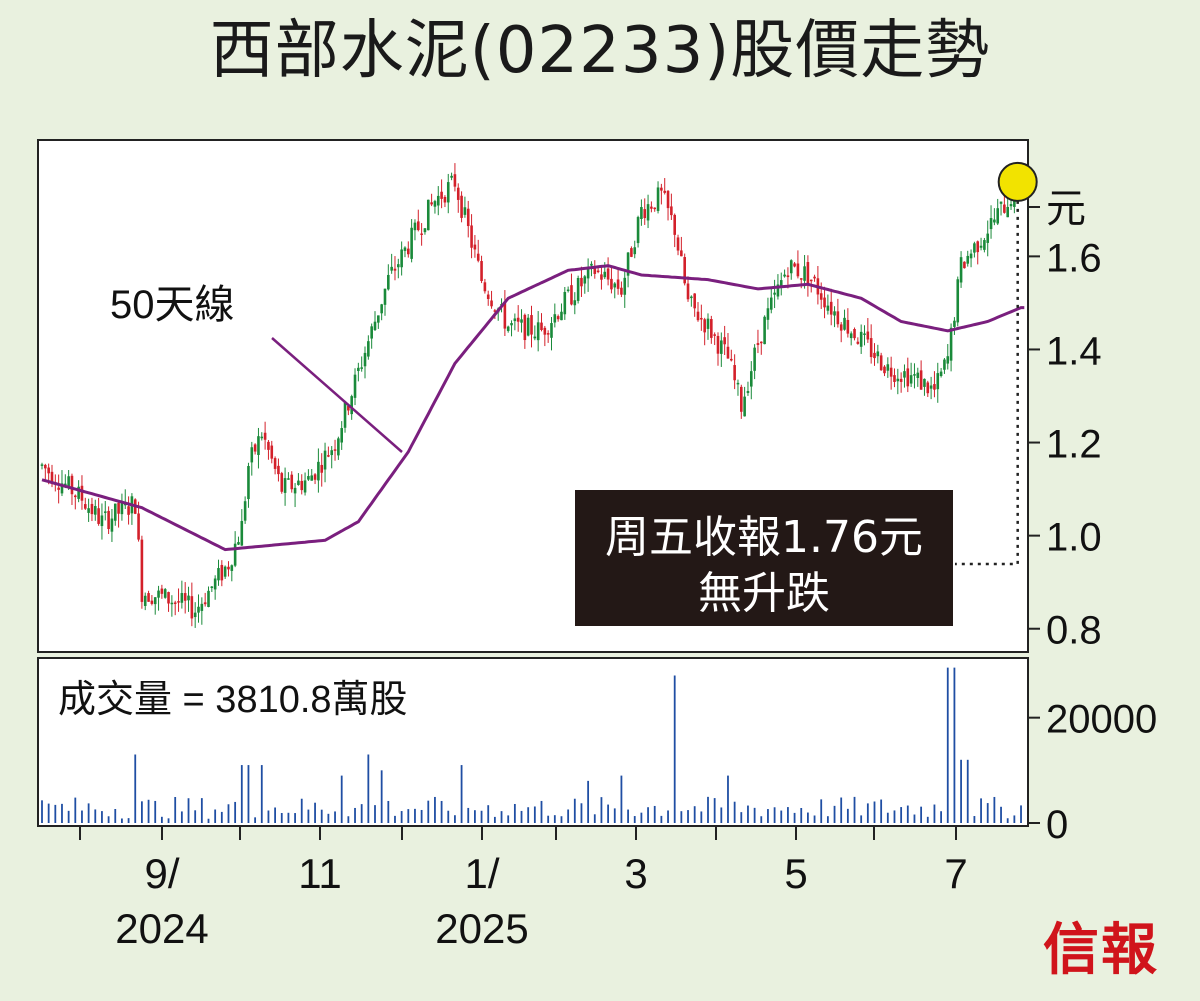 The height and width of the screenshot is (1001, 1200). I want to click on date-tick-label: 9/, so click(161, 873).